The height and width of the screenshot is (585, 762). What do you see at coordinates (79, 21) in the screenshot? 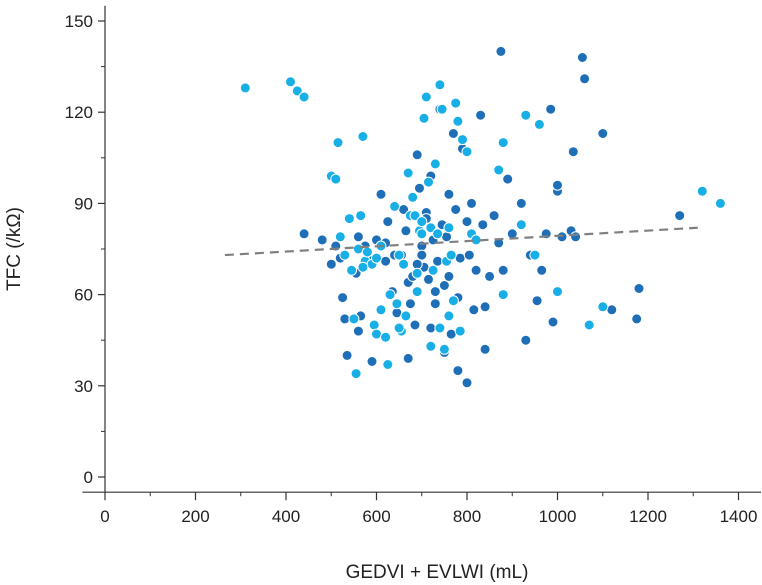
I see `y-tick-label: 150` at bounding box center [79, 21].